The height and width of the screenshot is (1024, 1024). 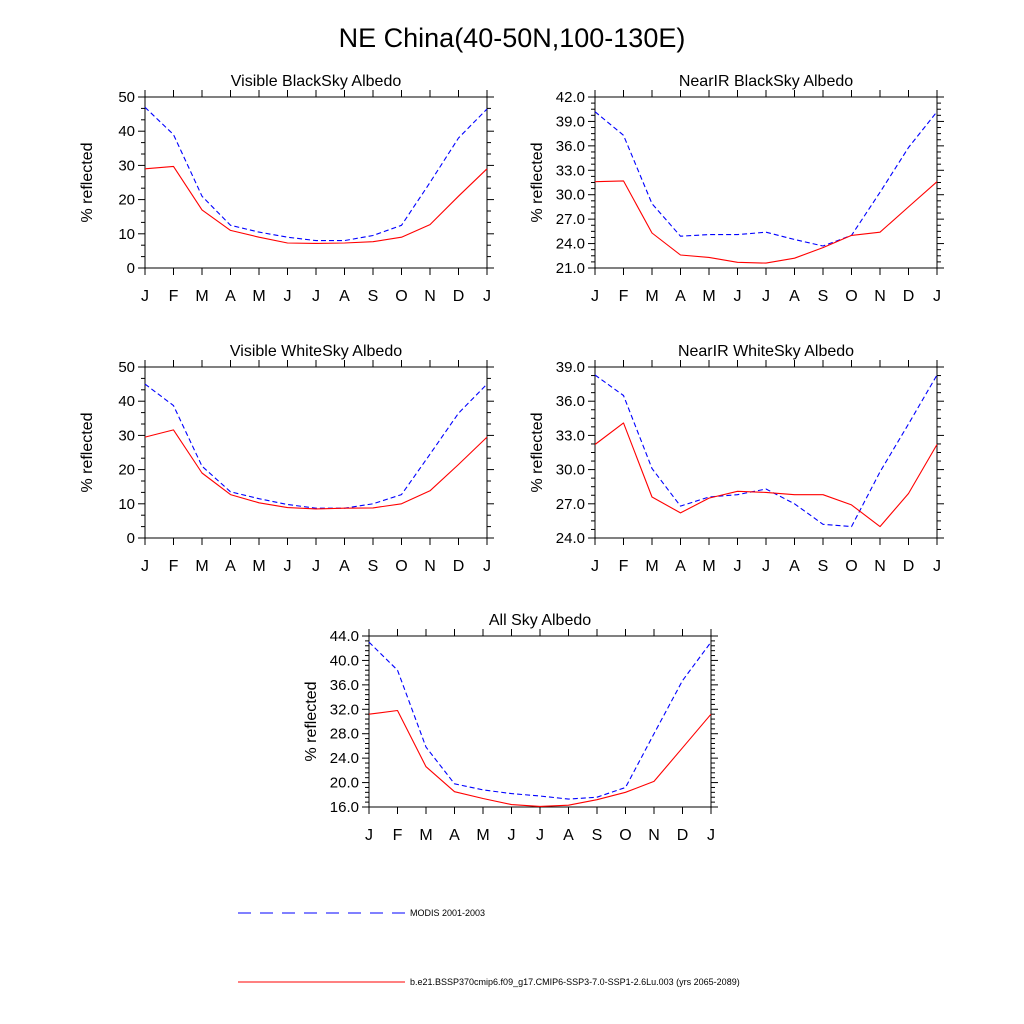 I want to click on chart-title: NearIR WhiteSky Albedo, so click(x=766, y=351).